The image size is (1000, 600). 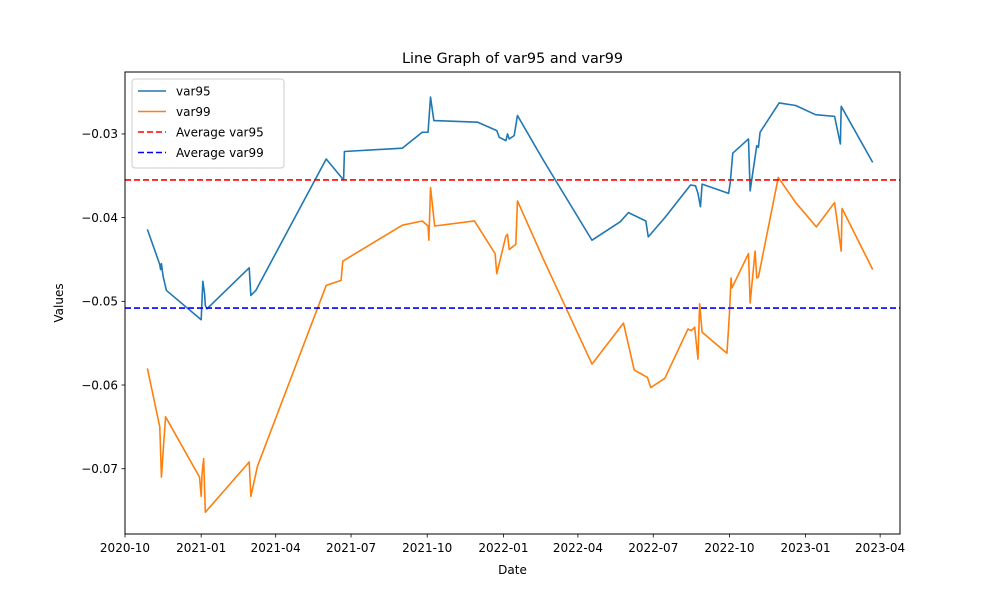 What do you see at coordinates (193, 91) in the screenshot?
I see `legend-label-var95: var95` at bounding box center [193, 91].